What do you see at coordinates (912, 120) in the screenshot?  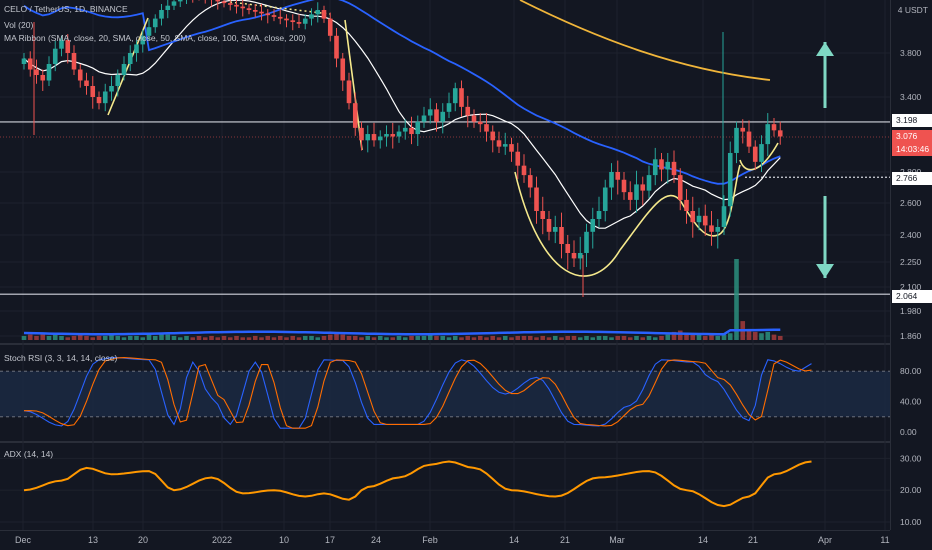 I see `price-tag-resistance: 3.198` at bounding box center [912, 120].